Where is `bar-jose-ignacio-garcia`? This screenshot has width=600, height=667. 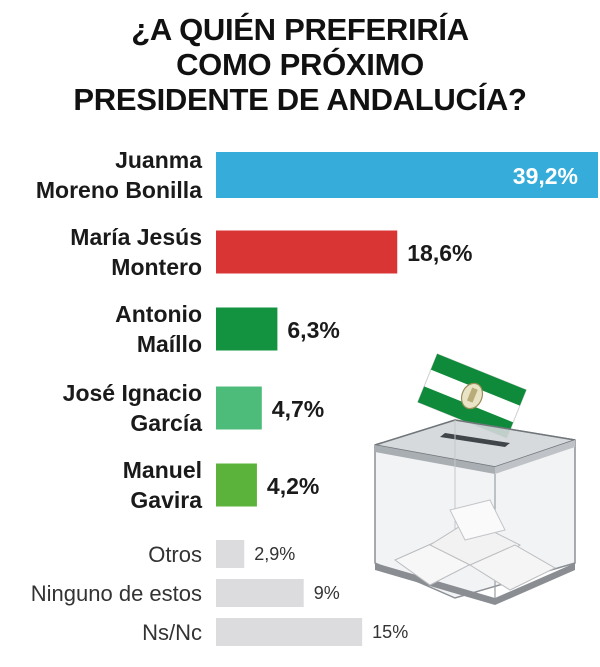 bar-jose-ignacio-garcia is located at coordinates (239, 408).